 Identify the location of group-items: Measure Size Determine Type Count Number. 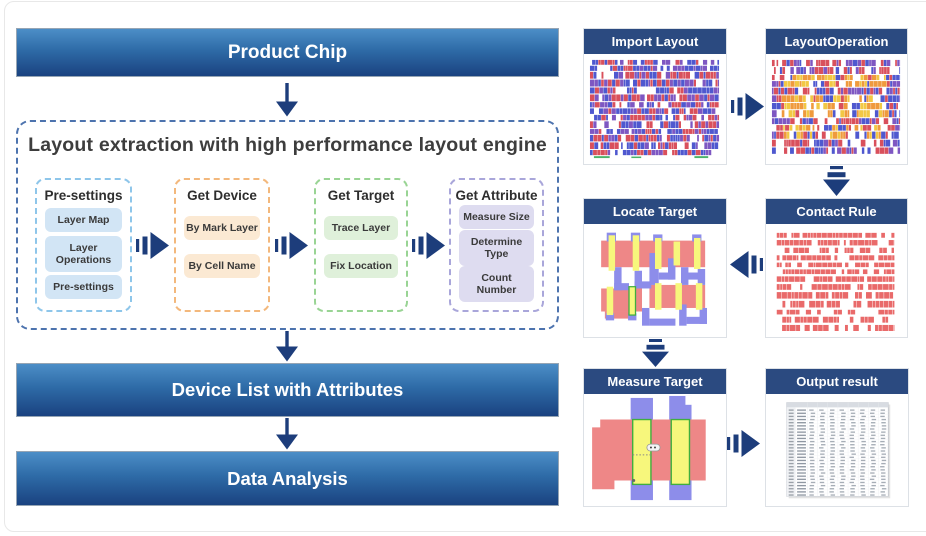
(496, 256).